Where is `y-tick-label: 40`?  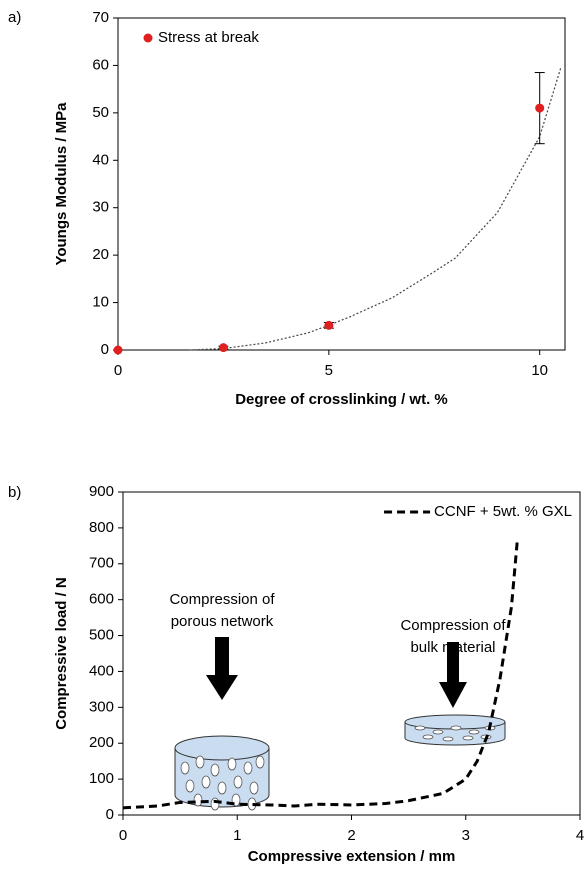 y-tick-label: 40 is located at coordinates (100, 159).